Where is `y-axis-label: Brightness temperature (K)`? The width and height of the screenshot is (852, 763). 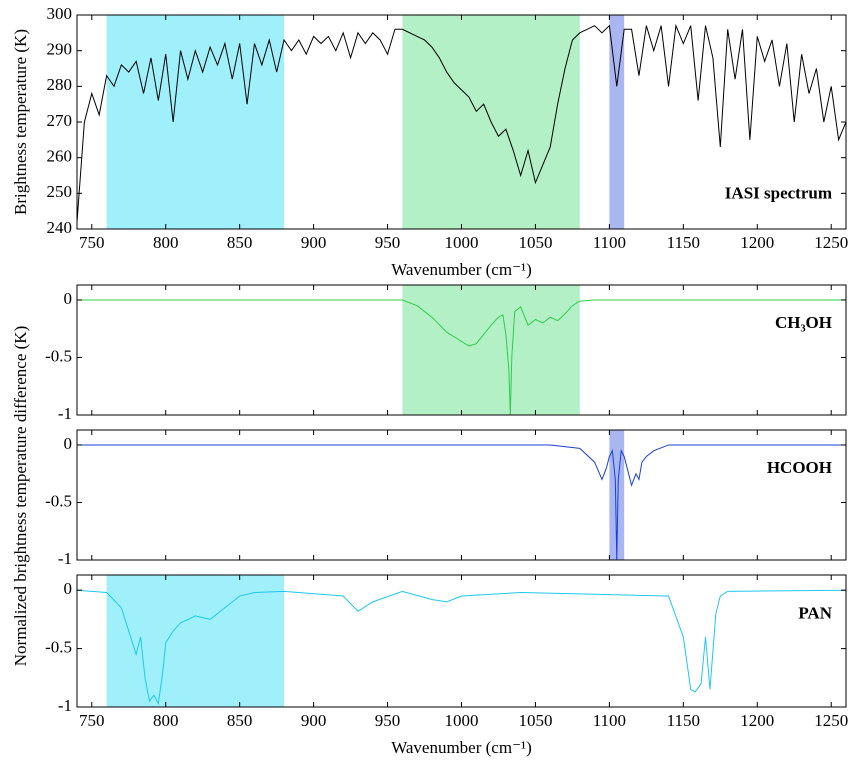
y-axis-label: Brightness temperature (K) is located at coordinates (20, 122).